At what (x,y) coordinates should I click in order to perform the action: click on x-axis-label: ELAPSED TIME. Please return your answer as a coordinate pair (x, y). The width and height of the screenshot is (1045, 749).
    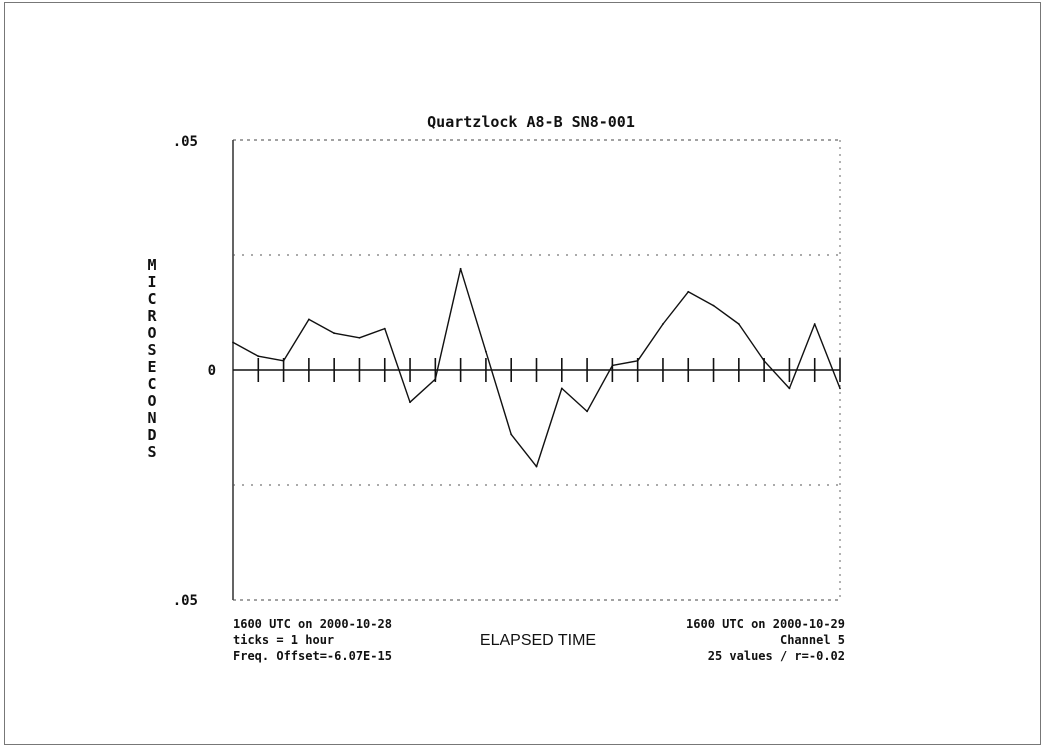
    Looking at the image, I should click on (538, 640).